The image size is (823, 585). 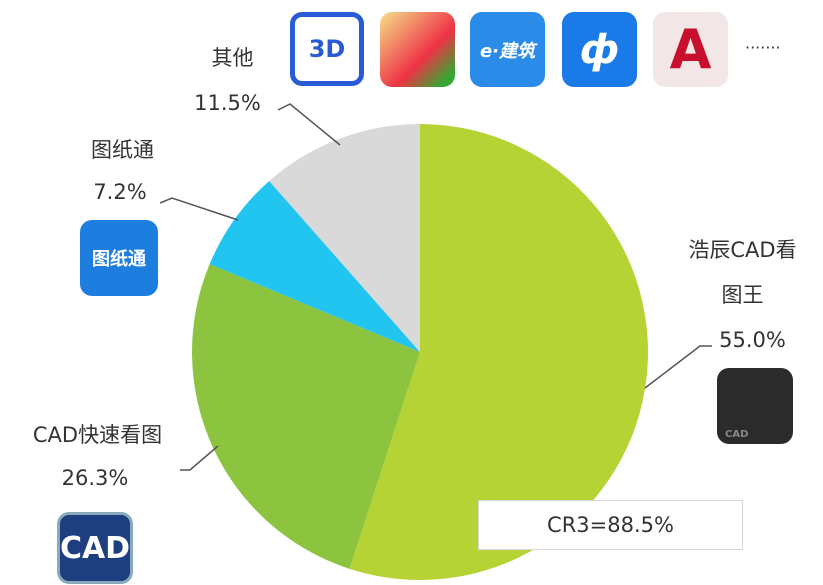 I want to click on app-icon: A, so click(x=690, y=49).